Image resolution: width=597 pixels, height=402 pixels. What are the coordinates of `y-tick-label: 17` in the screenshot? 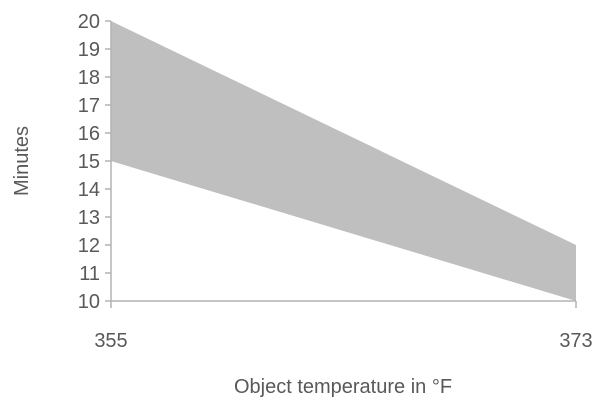 It's located at (89, 106).